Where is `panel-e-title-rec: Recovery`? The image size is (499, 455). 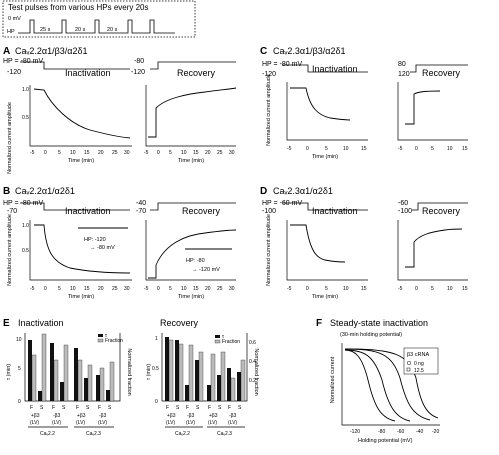
panel-e-title-rec: Recovery is located at coordinates (179, 323).